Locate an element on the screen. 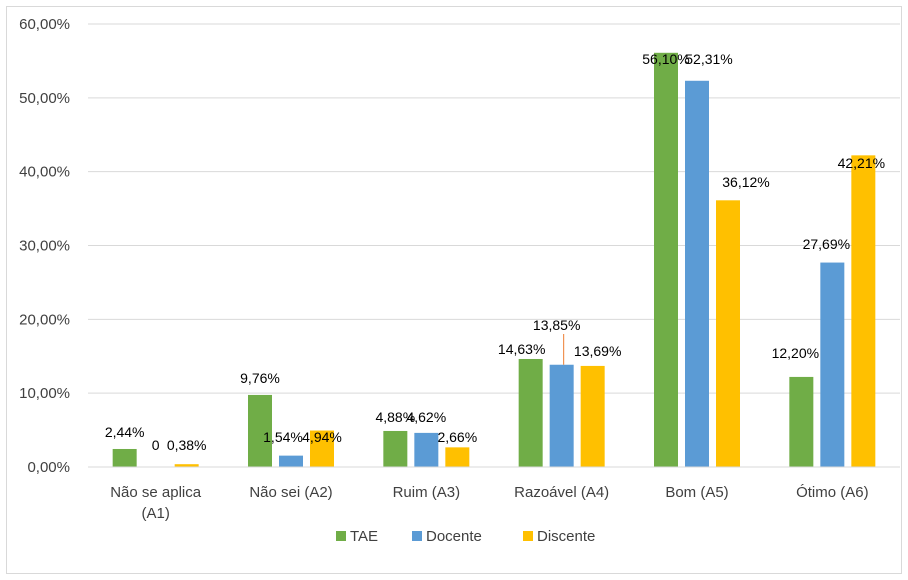 Image resolution: width=908 pixels, height=580 pixels. y-tick-label: 0,00% is located at coordinates (48, 467).